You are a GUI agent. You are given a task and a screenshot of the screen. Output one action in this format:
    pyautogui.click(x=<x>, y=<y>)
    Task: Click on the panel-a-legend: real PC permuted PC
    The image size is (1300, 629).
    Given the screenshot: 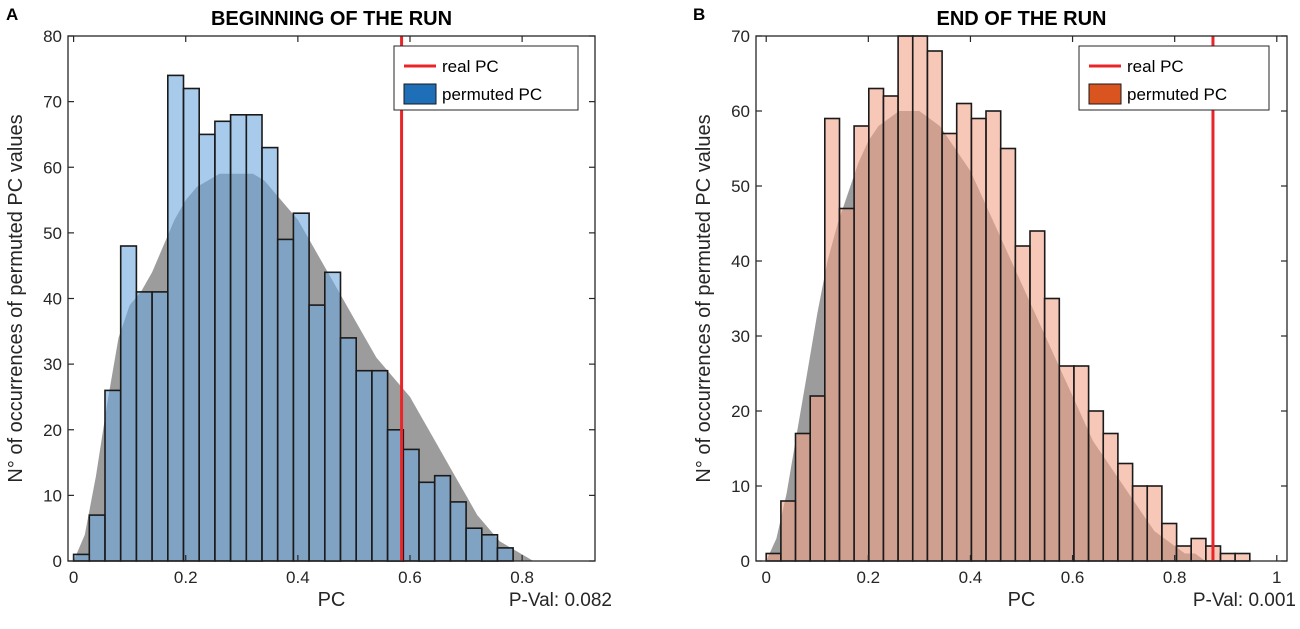 What is the action you would take?
    pyautogui.click(x=486, y=78)
    